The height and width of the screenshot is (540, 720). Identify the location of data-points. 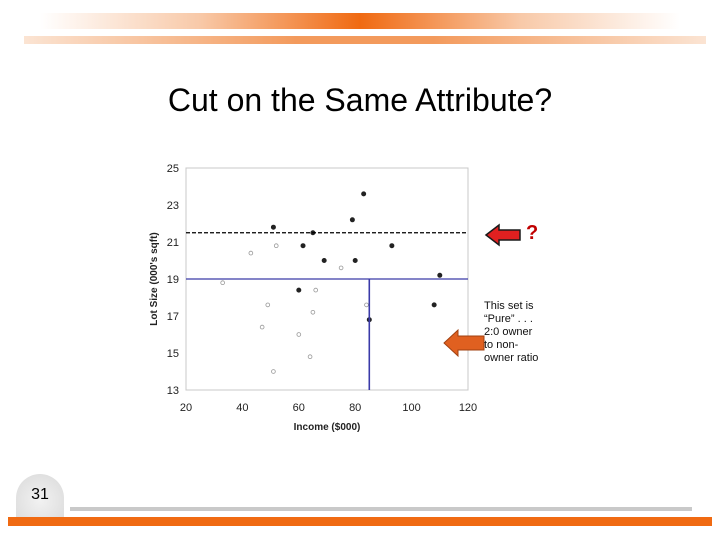
(331, 282).